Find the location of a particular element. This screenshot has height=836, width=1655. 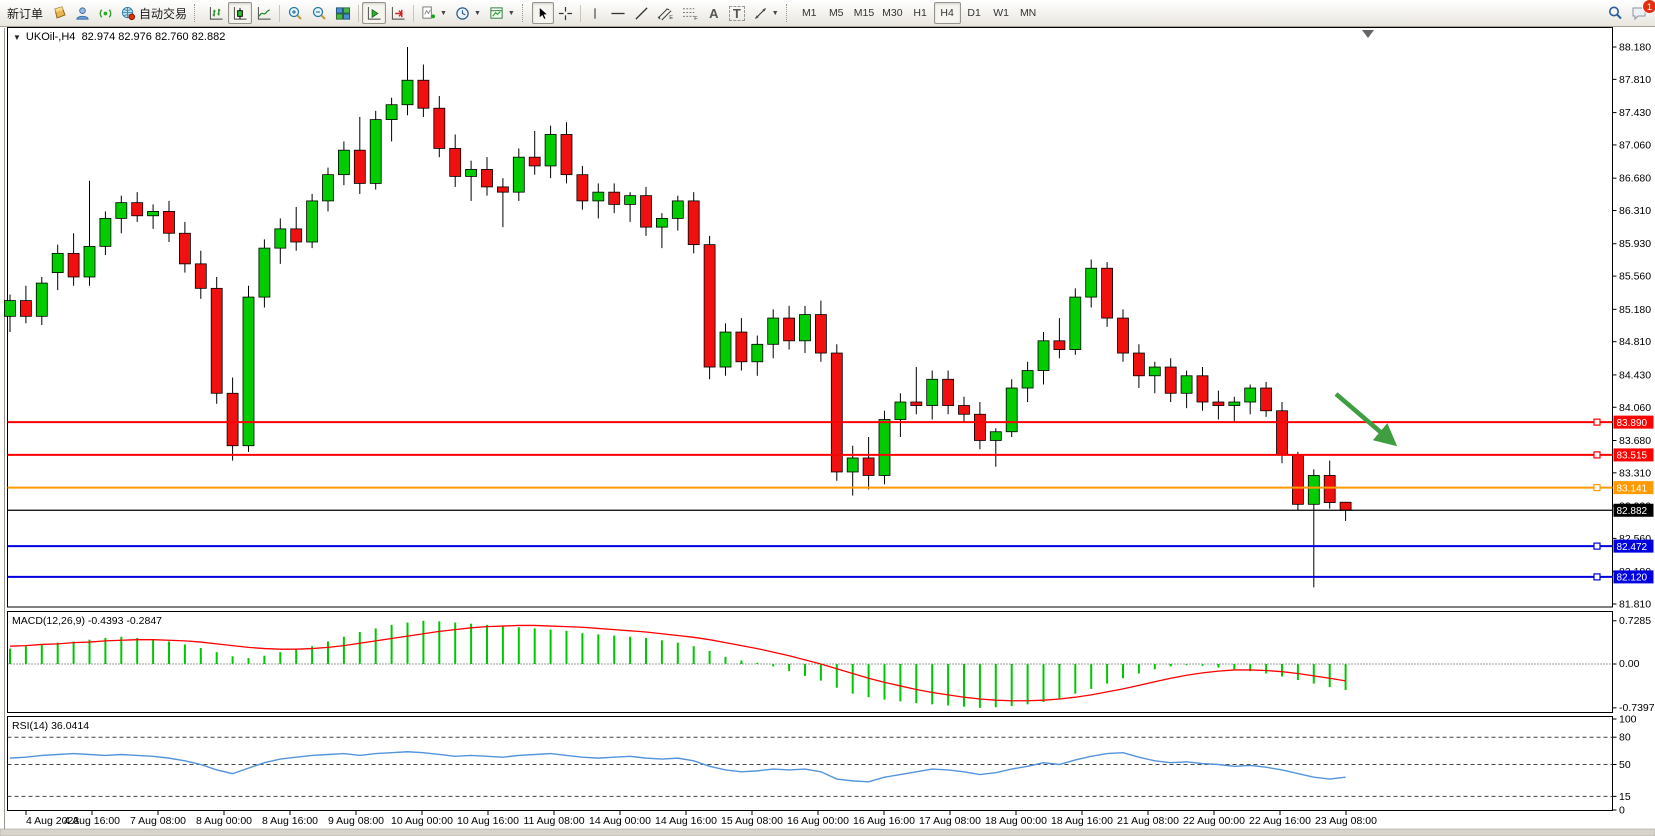

window-bottom-strip is located at coordinates (827, 832).